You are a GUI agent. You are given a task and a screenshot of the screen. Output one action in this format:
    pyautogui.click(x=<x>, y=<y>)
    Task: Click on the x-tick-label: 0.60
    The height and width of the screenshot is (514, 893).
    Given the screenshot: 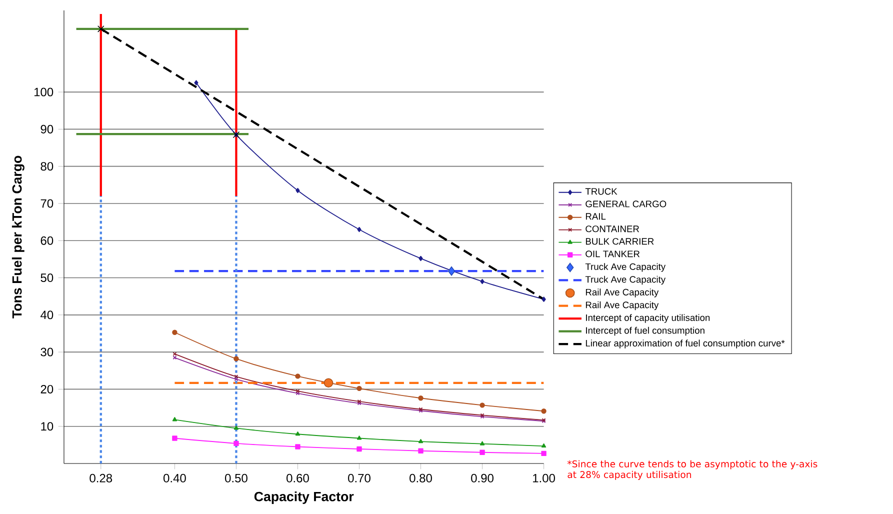 What is the action you would take?
    pyautogui.click(x=297, y=478)
    